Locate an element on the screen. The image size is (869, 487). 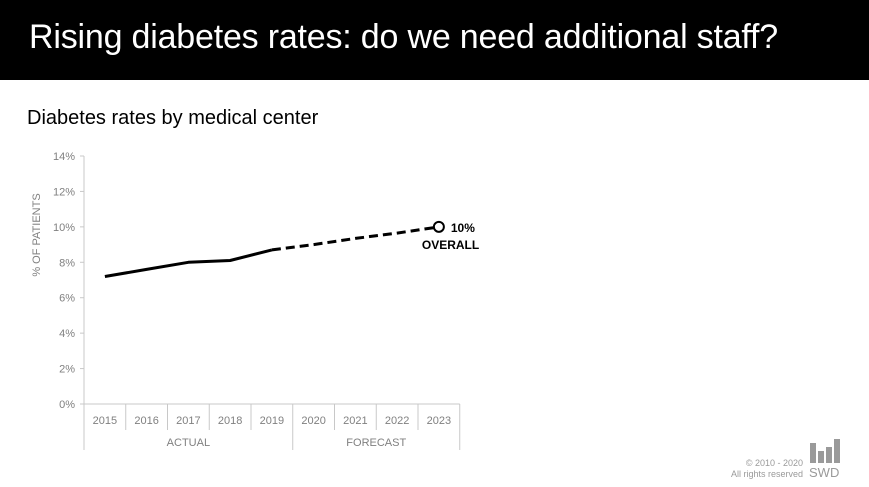
group-label: ACTUAL is located at coordinates (188, 443).